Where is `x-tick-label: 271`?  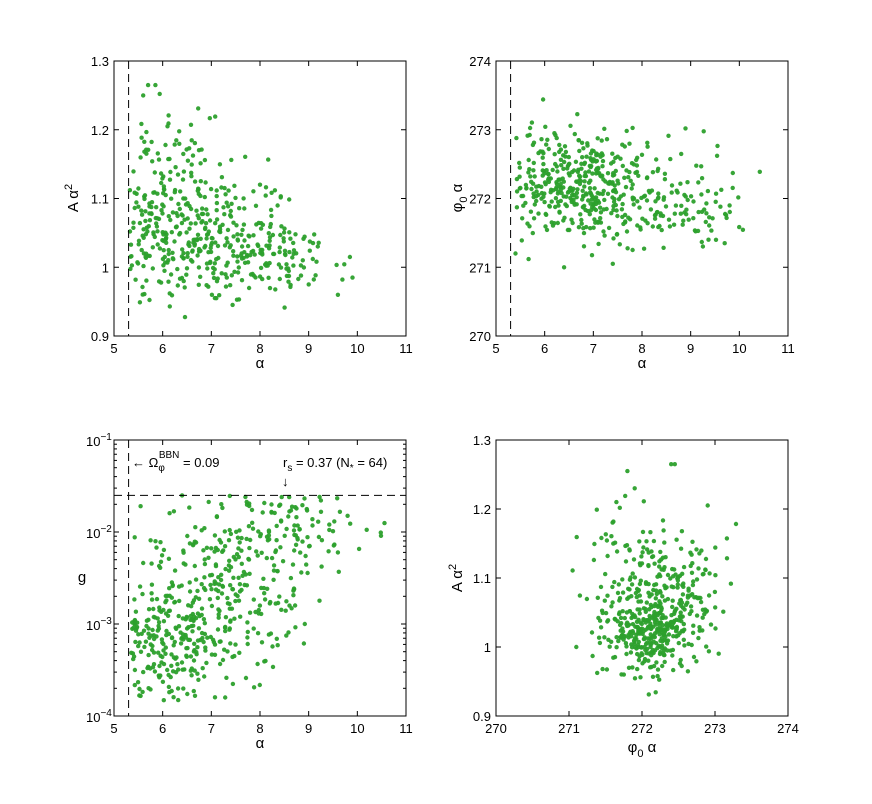
x-tick-label: 271 is located at coordinates (569, 728).